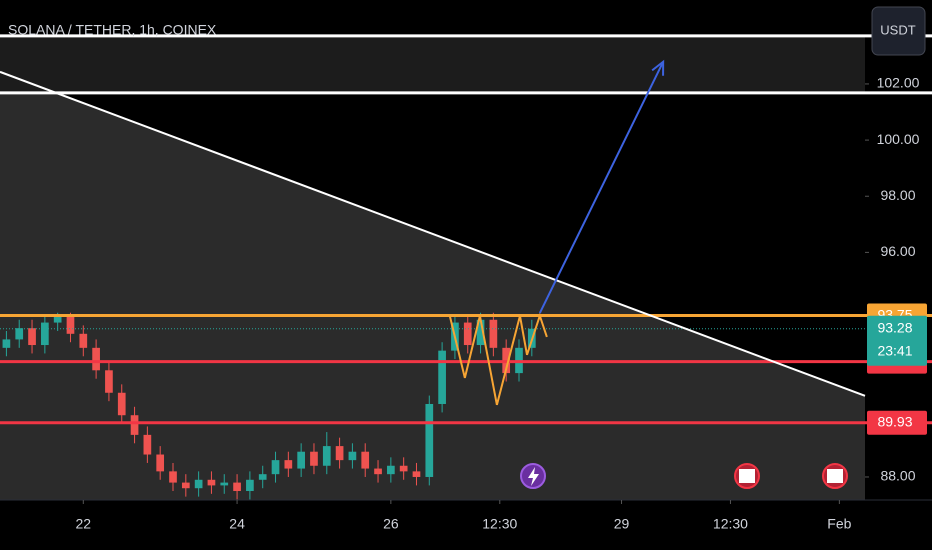  Describe the element at coordinates (498, 359) in the screenshot. I see `pattern-line` at that location.